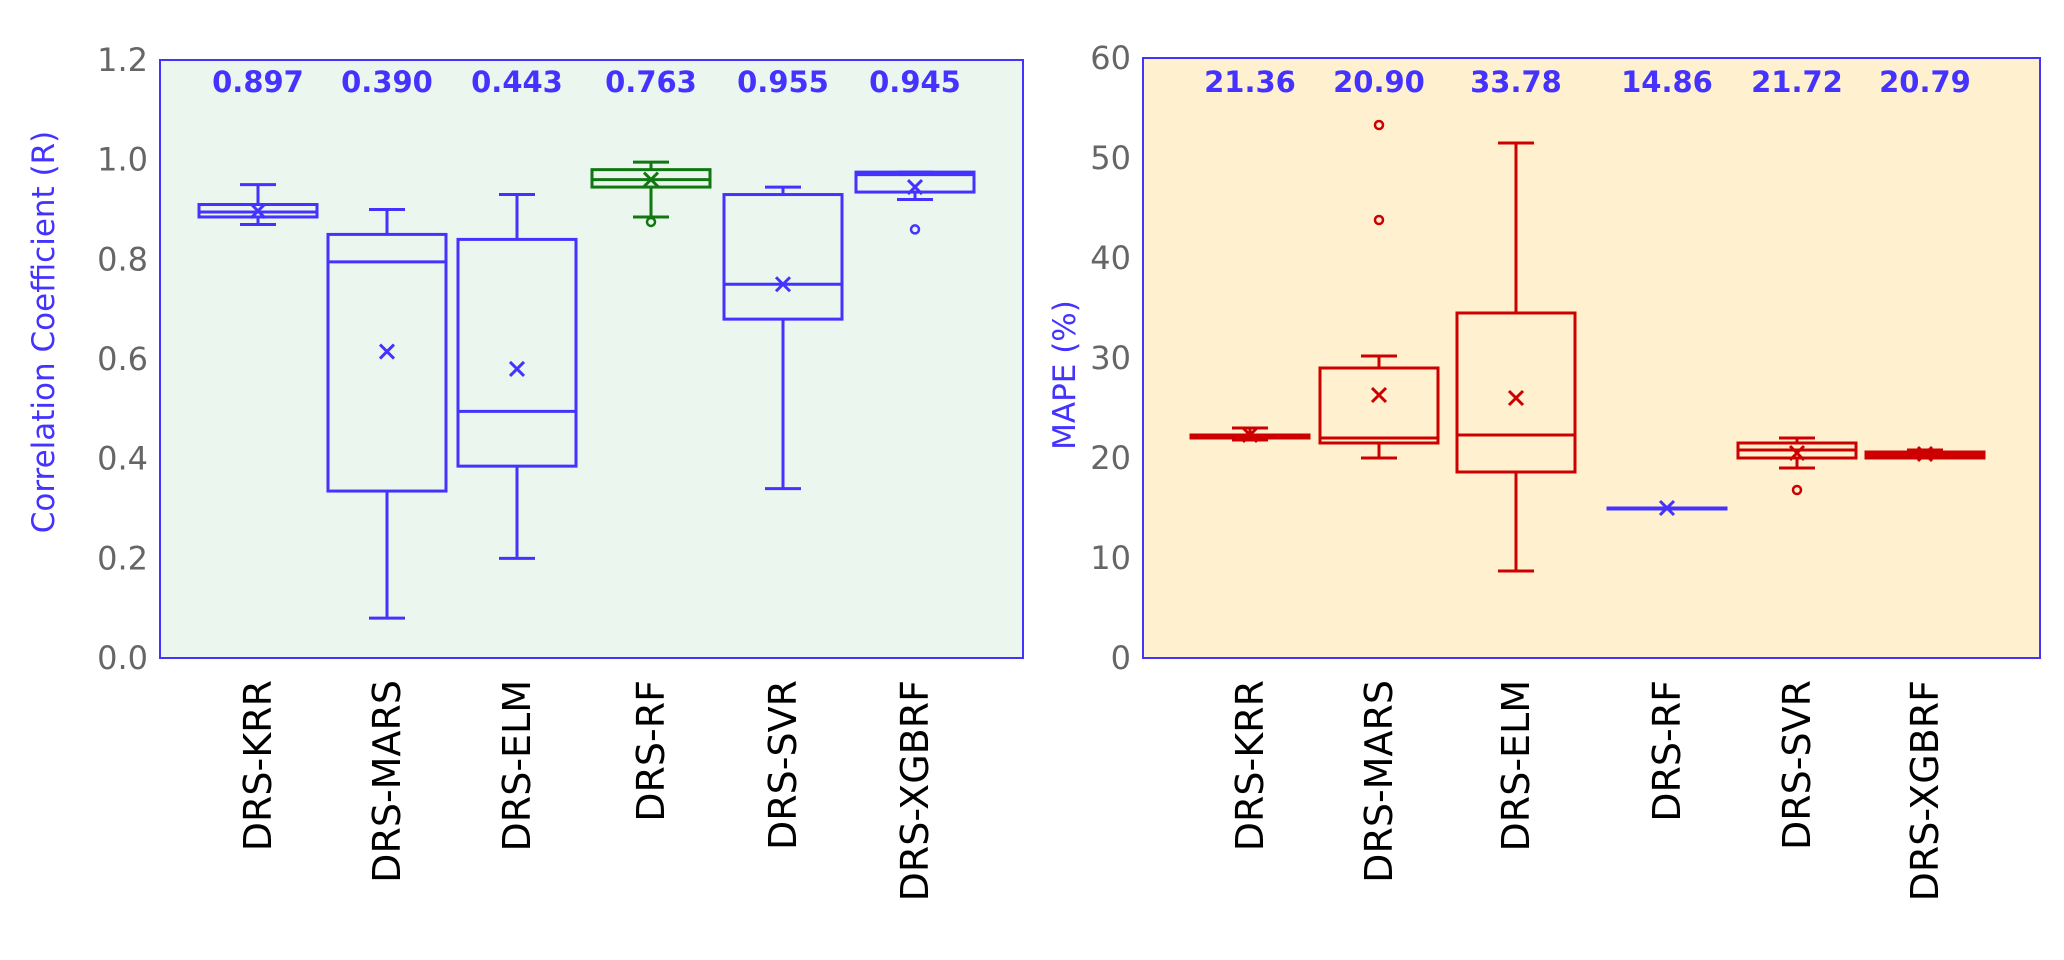 The height and width of the screenshot is (960, 2064). What do you see at coordinates (1250, 82) in the screenshot?
I see `stat-annotation: 21.36` at bounding box center [1250, 82].